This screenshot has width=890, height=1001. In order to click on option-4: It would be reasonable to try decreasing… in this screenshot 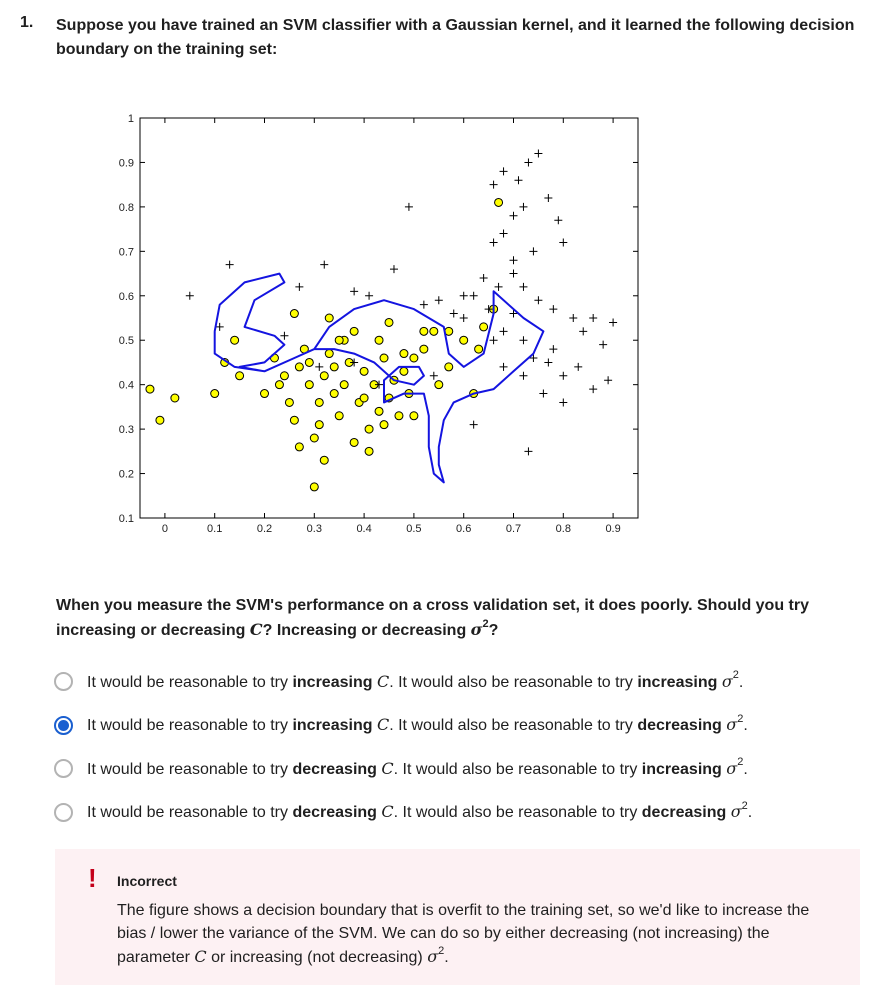, I will do `click(454, 813)`.